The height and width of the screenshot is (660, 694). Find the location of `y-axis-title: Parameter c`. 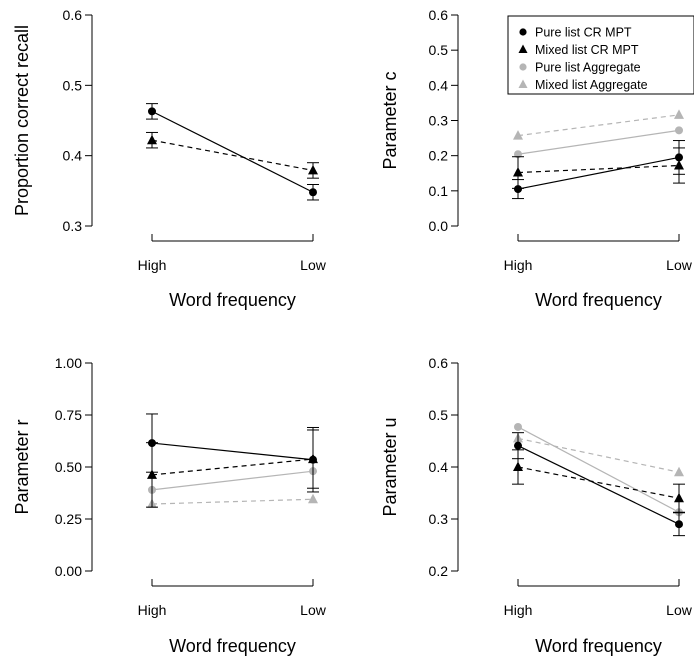

y-axis-title: Parameter c is located at coordinates (390, 120).